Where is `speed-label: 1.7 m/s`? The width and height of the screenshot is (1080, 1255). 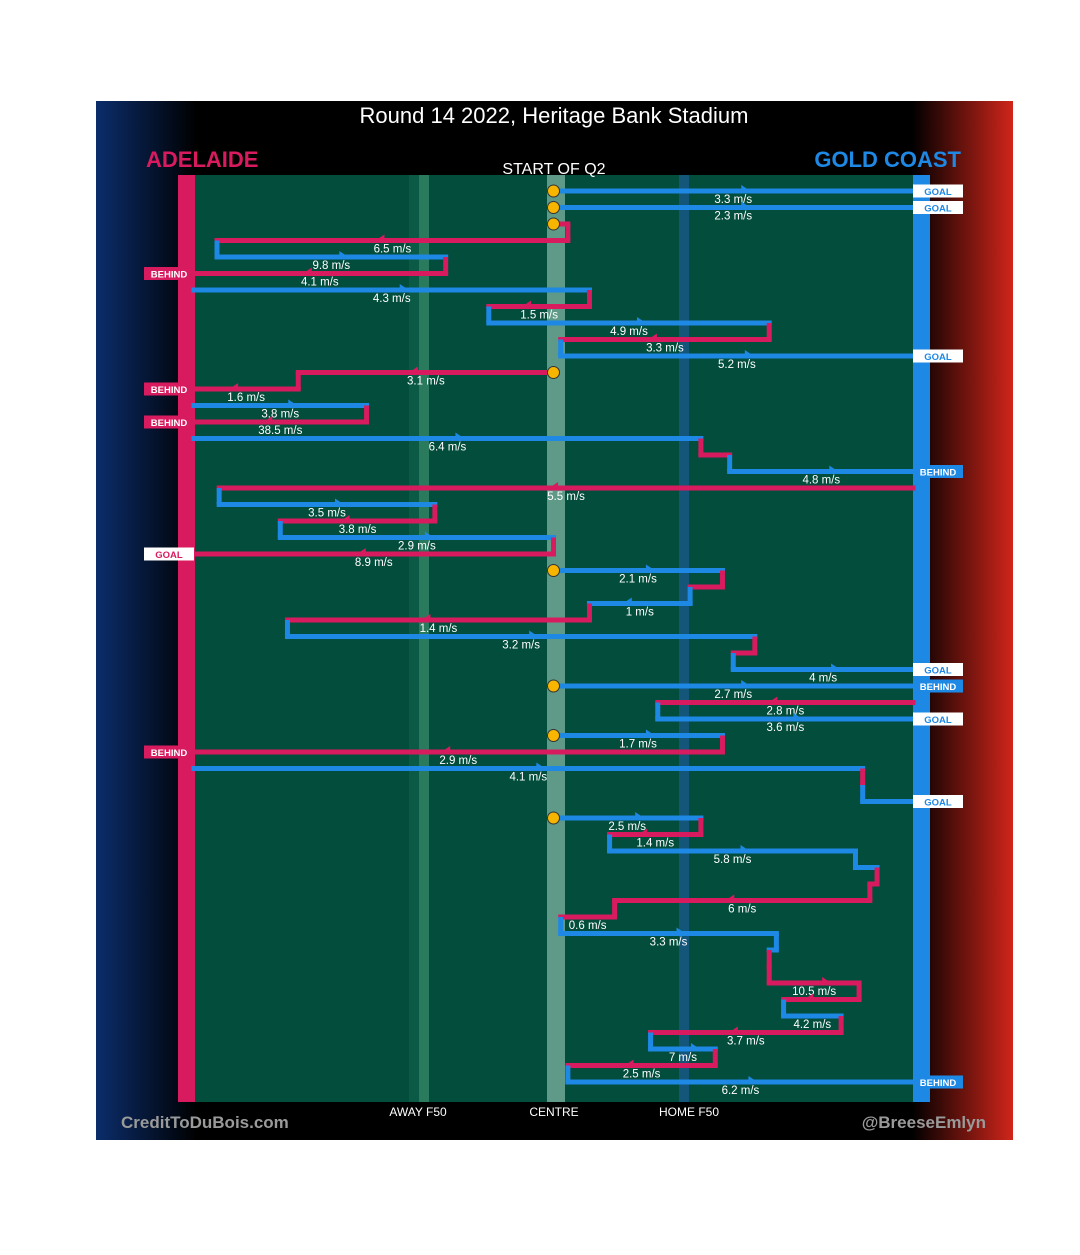
speed-label: 1.7 m/s is located at coordinates (638, 745).